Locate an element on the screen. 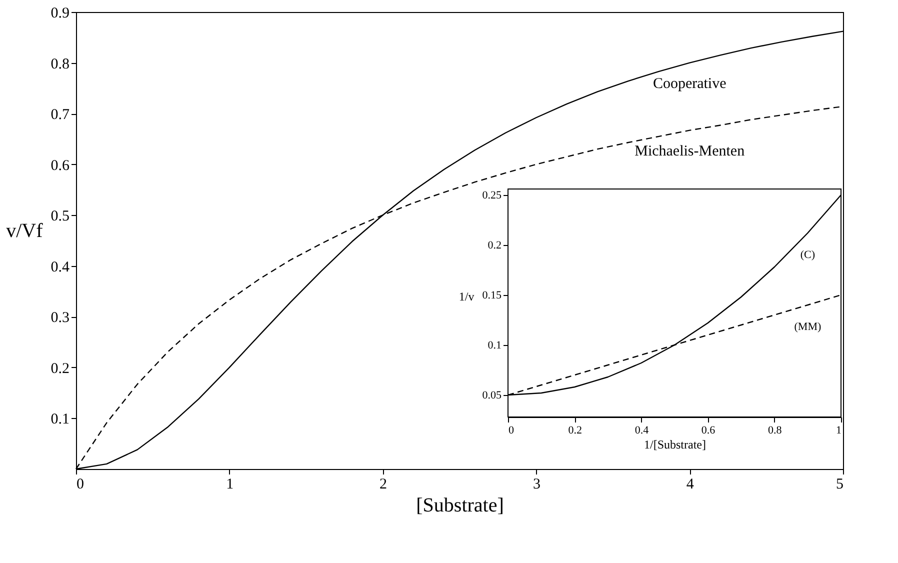 The width and height of the screenshot is (898, 563). y-tick-label: 0.8 is located at coordinates (60, 64).